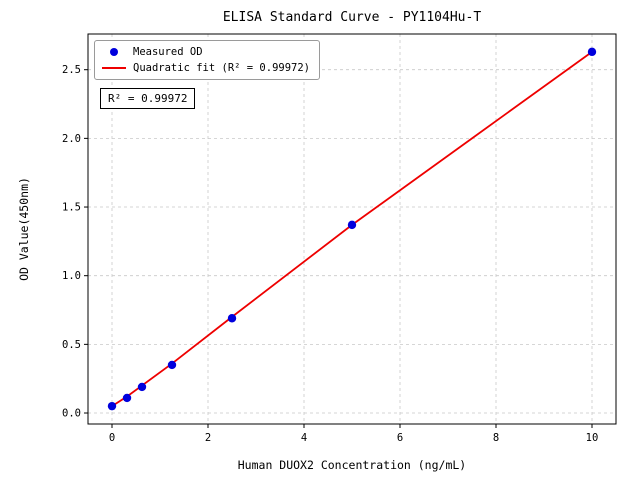 This screenshot has width=640, height=480. What do you see at coordinates (148, 98) in the screenshot?
I see `r-squared-annotation: R² = 0.99972` at bounding box center [148, 98].